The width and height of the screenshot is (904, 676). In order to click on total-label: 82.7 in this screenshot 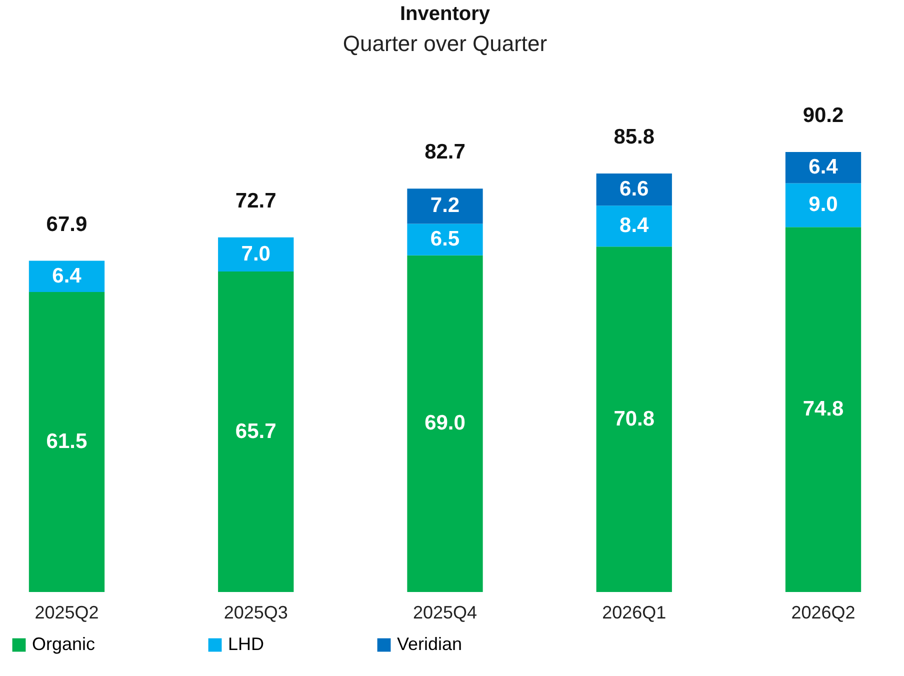, I will do `click(445, 152)`.